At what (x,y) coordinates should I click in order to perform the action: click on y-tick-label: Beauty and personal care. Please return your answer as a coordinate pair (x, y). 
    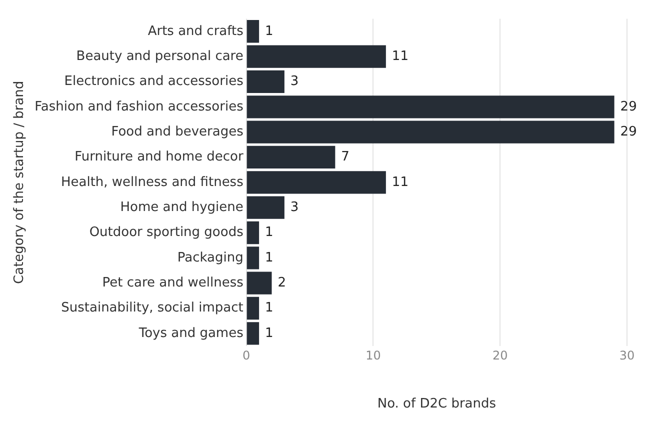
    Looking at the image, I should click on (160, 56).